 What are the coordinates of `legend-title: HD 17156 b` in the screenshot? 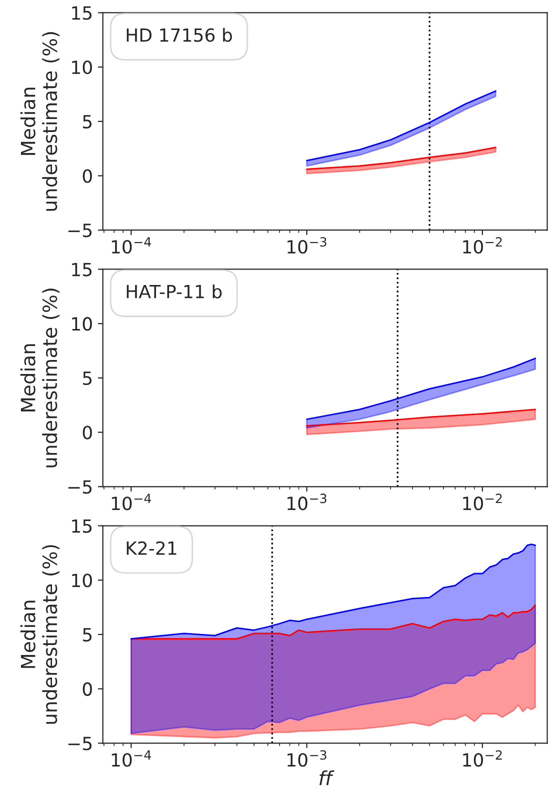 It's located at (179, 35).